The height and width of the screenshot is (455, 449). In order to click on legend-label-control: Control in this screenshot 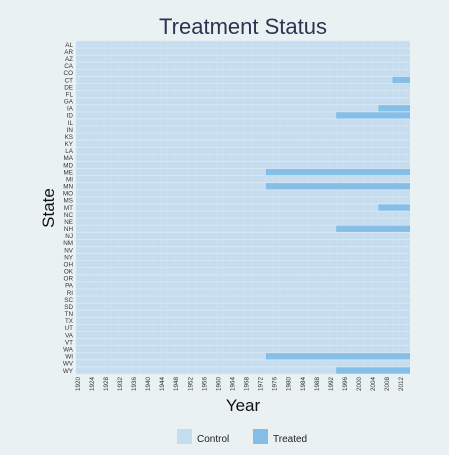, I will do `click(213, 439)`.